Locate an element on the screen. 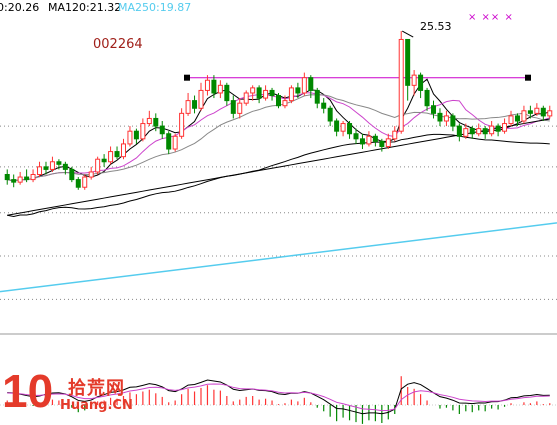 The width and height of the screenshot is (557, 425). macd-dea-line is located at coordinates (278, 397).